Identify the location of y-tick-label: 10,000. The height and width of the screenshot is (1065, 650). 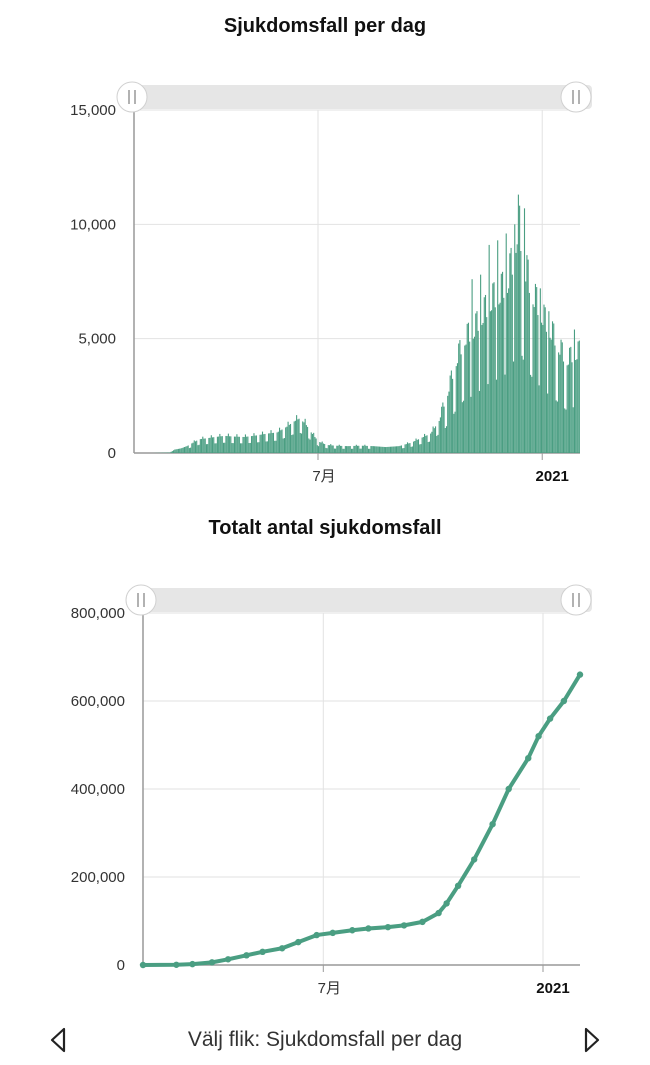
(93, 224).